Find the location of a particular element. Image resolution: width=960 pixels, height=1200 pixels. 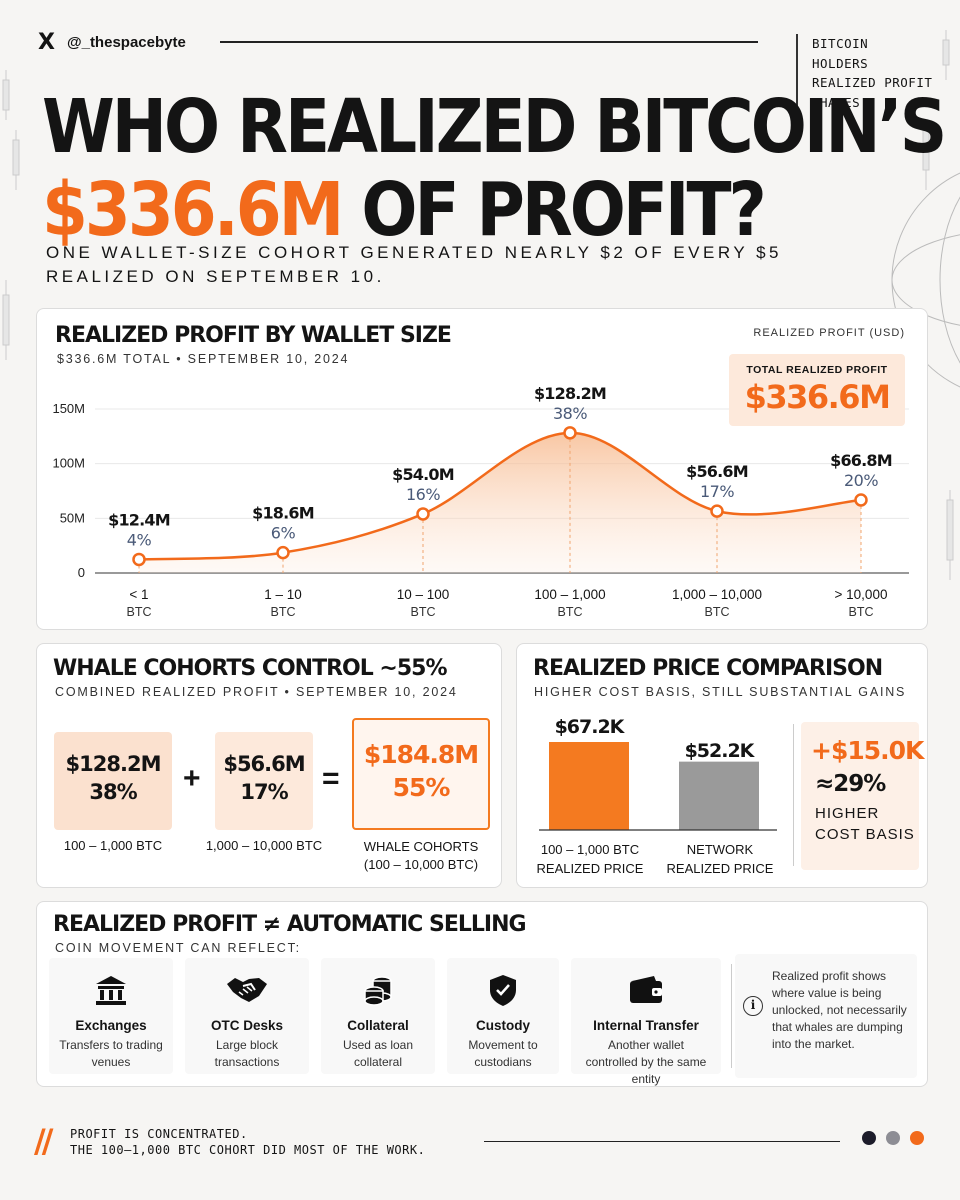

realized-price-bars is located at coordinates (658, 786).